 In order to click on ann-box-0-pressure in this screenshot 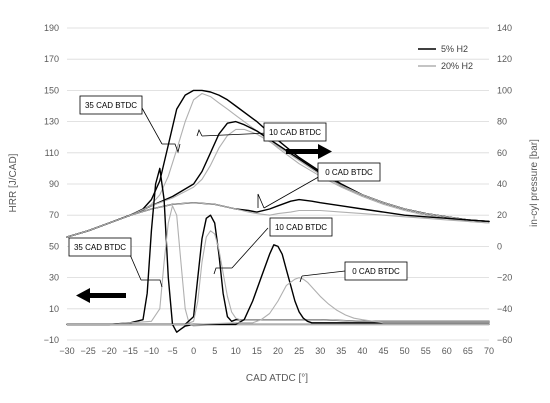, I will do `click(349, 172)`.